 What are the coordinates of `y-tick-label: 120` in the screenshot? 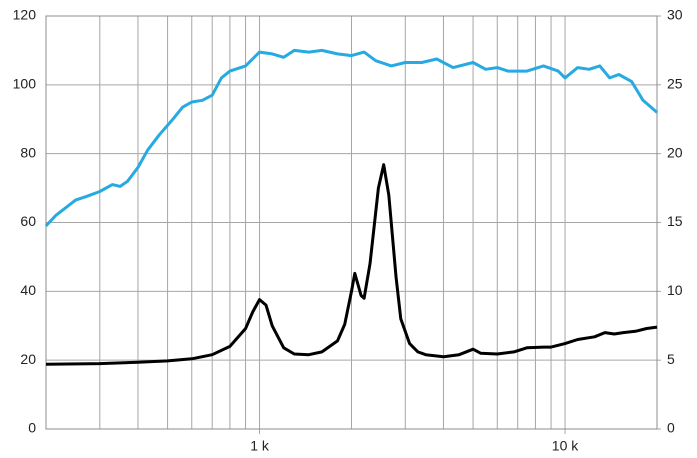 It's located at (25, 15).